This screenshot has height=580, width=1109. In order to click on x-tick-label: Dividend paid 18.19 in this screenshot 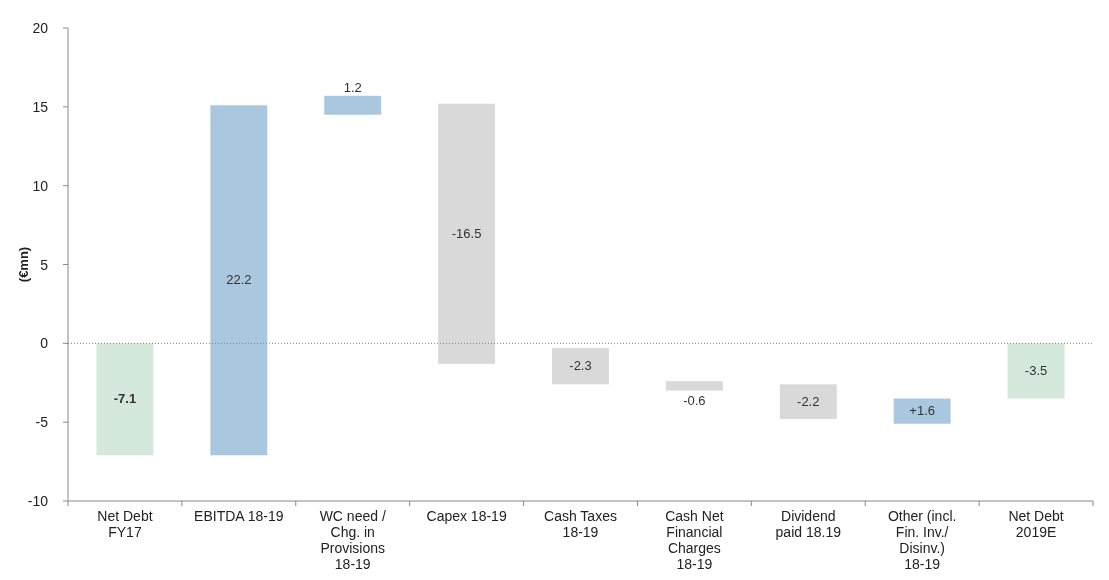, I will do `click(808, 524)`.